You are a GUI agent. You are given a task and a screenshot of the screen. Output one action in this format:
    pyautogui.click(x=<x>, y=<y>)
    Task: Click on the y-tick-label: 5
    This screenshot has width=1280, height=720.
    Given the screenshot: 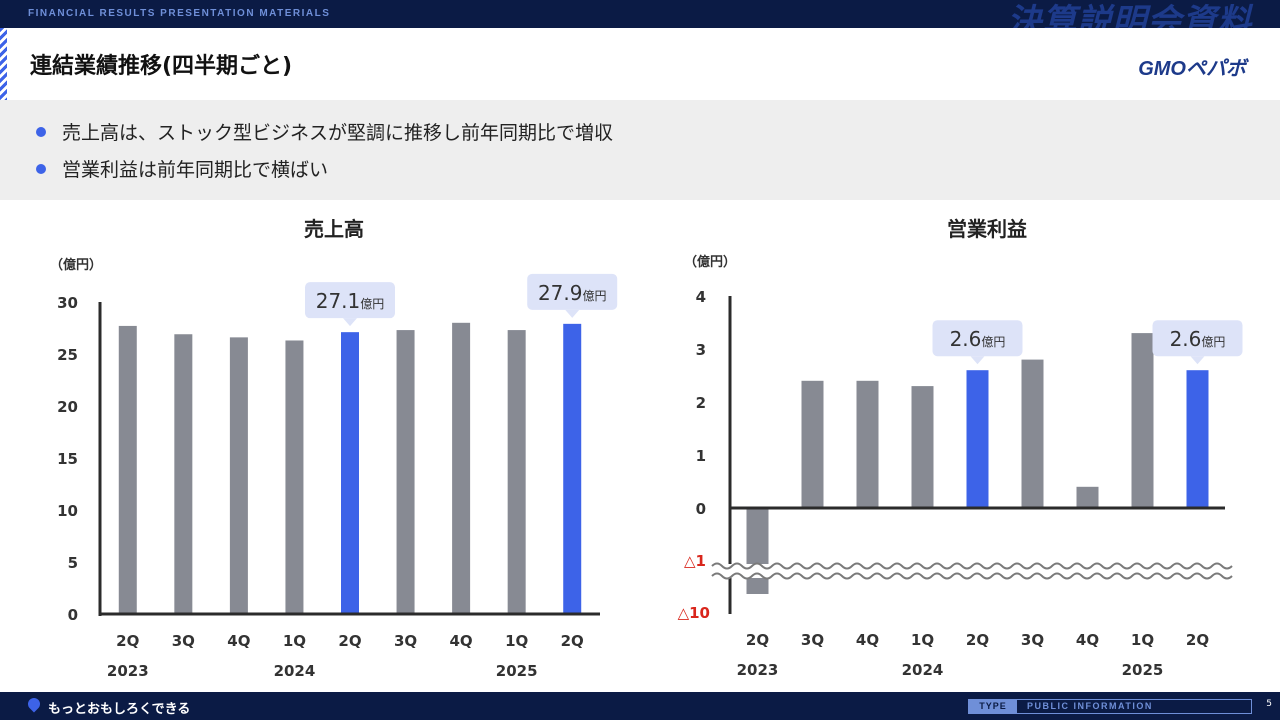 What is the action you would take?
    pyautogui.click(x=73, y=563)
    